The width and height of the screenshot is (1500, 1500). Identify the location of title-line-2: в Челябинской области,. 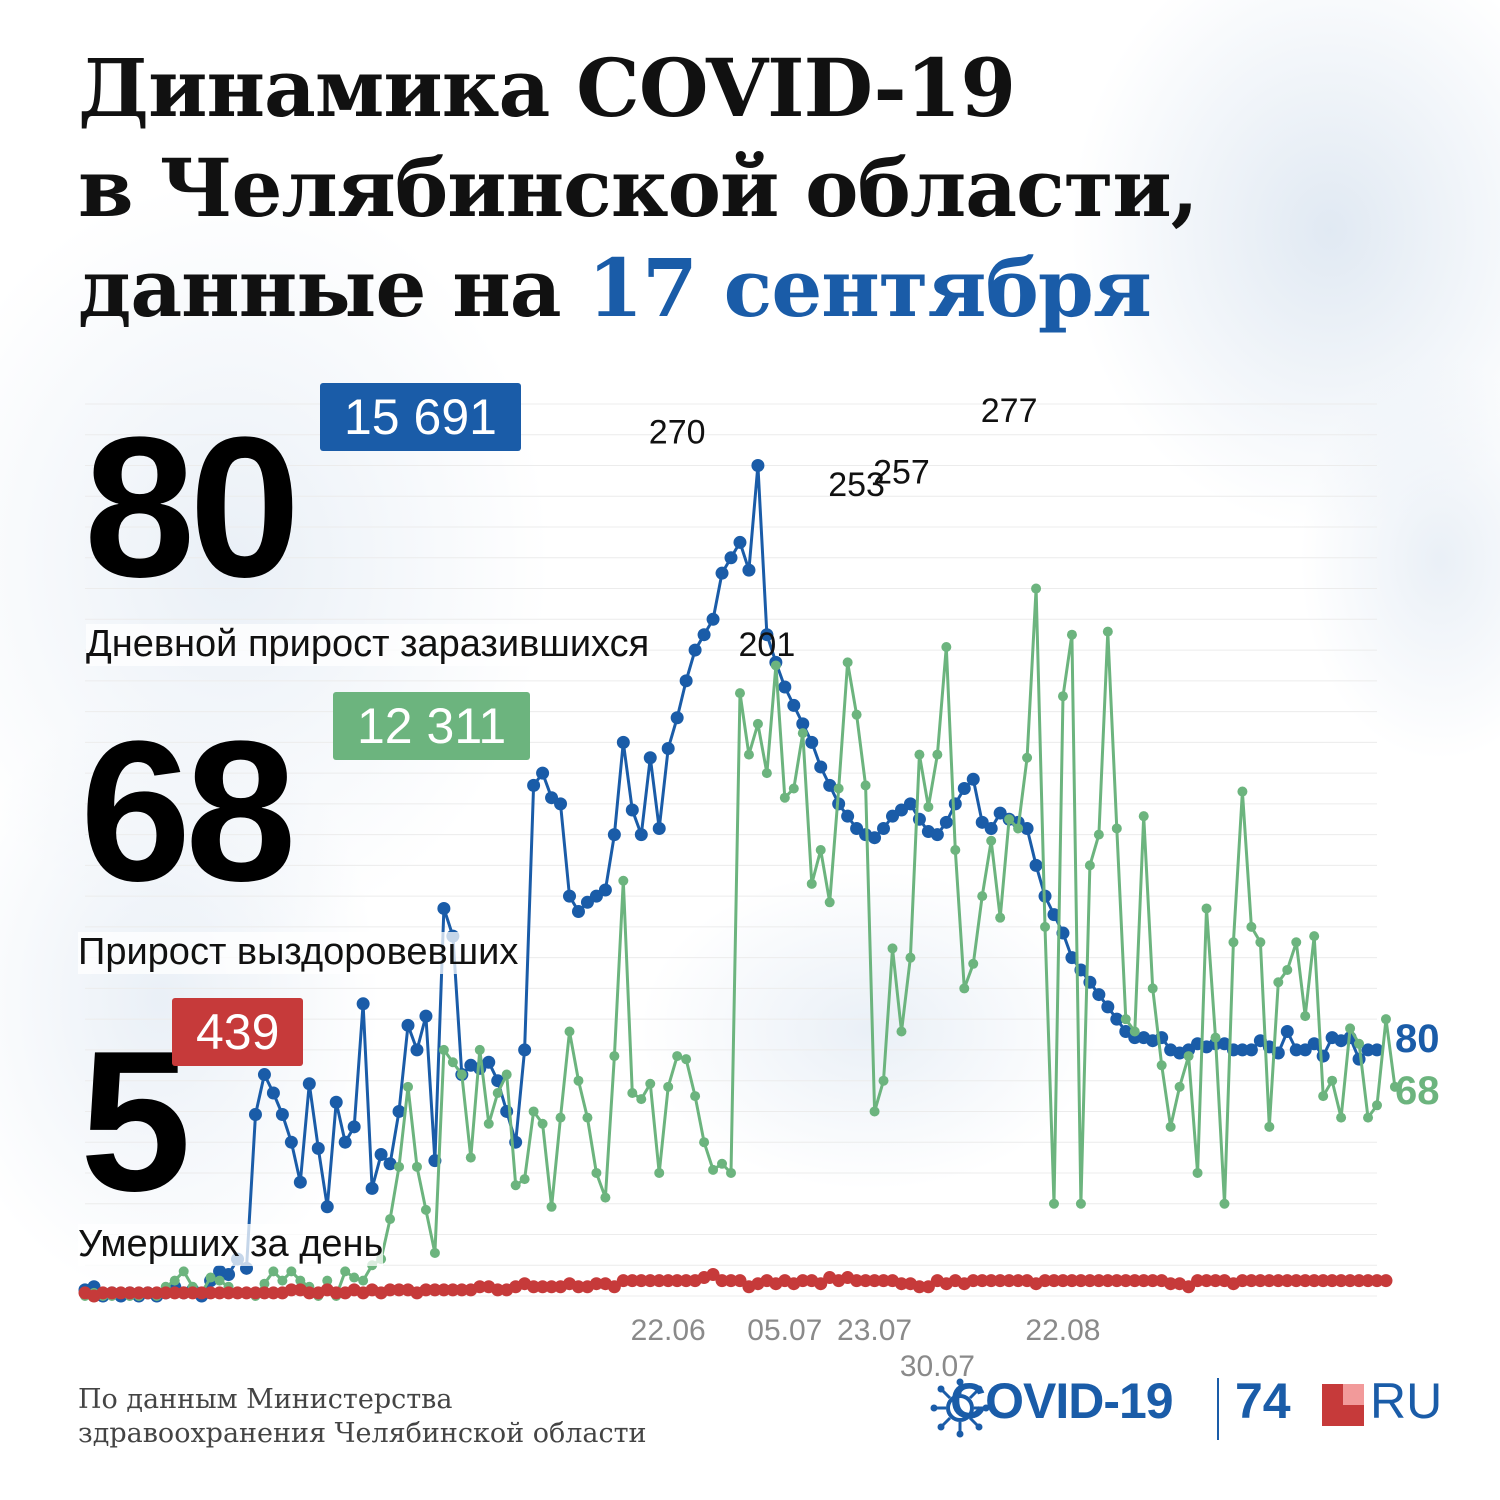
(638, 188).